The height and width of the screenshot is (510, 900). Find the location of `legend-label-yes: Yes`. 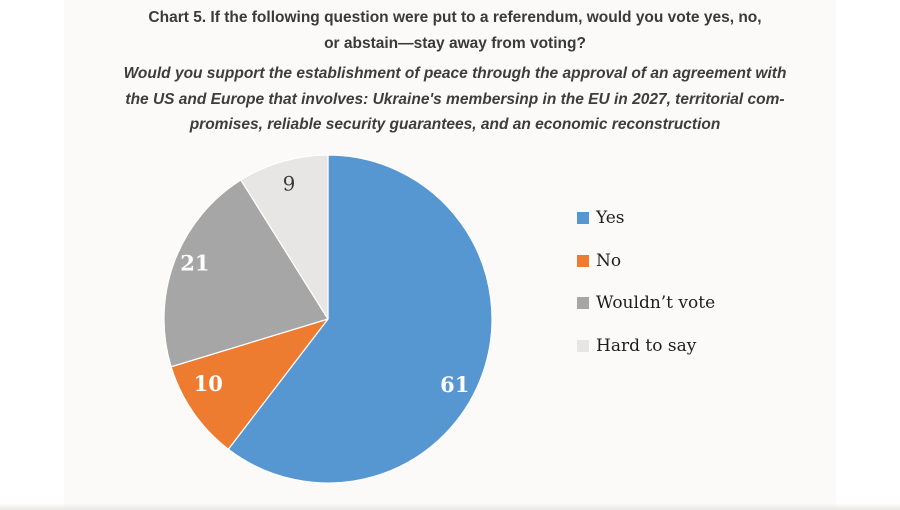

legend-label-yes: Yes is located at coordinates (610, 218).